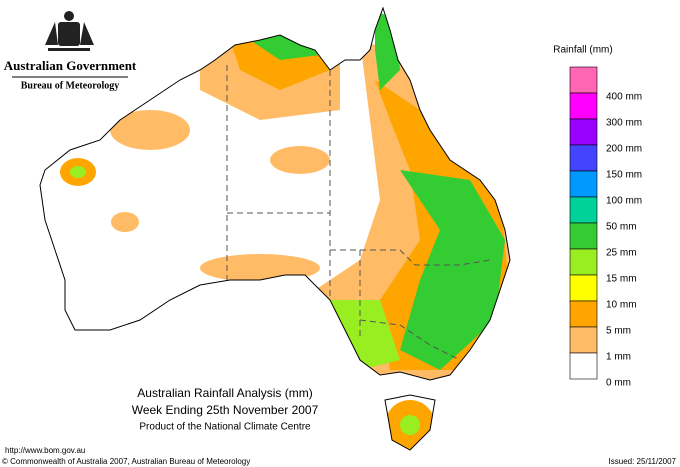  I want to click on footer-issued: Issued: 25/11/2007, so click(643, 461).